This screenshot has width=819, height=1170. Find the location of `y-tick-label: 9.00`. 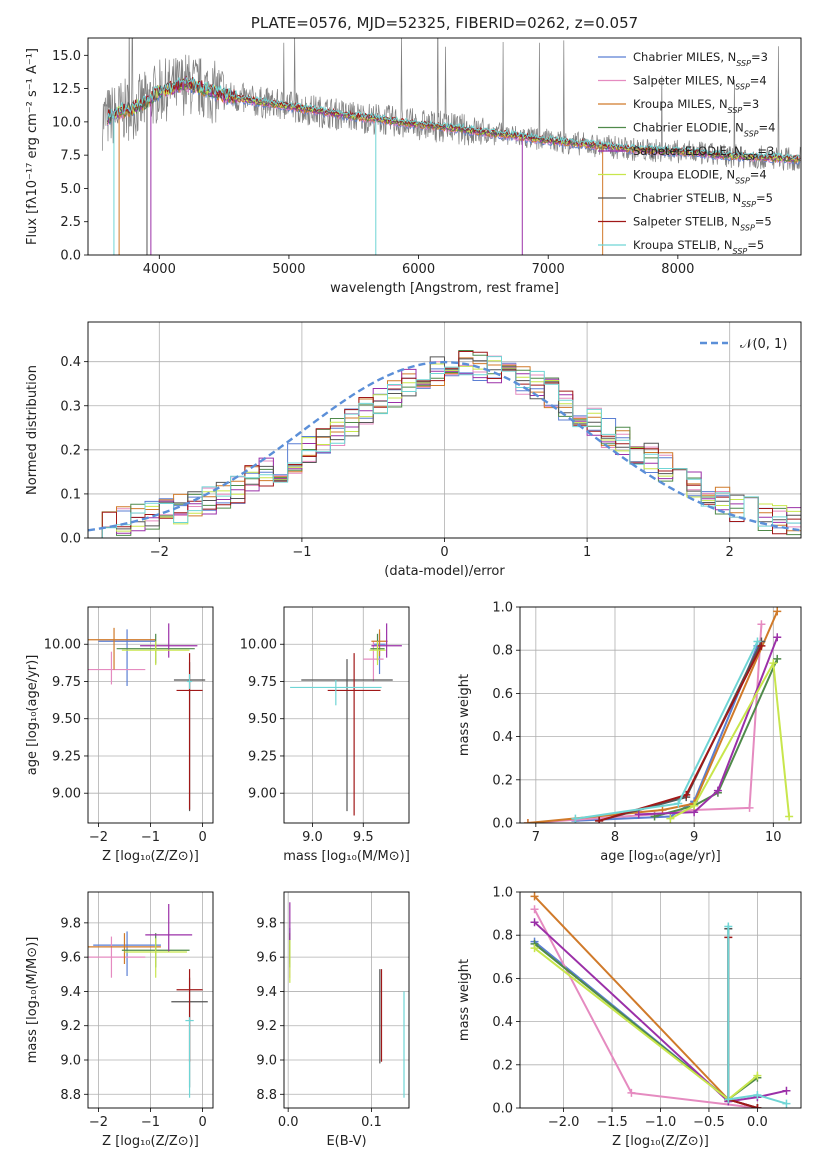

y-tick-label: 9.00 is located at coordinates (262, 794).